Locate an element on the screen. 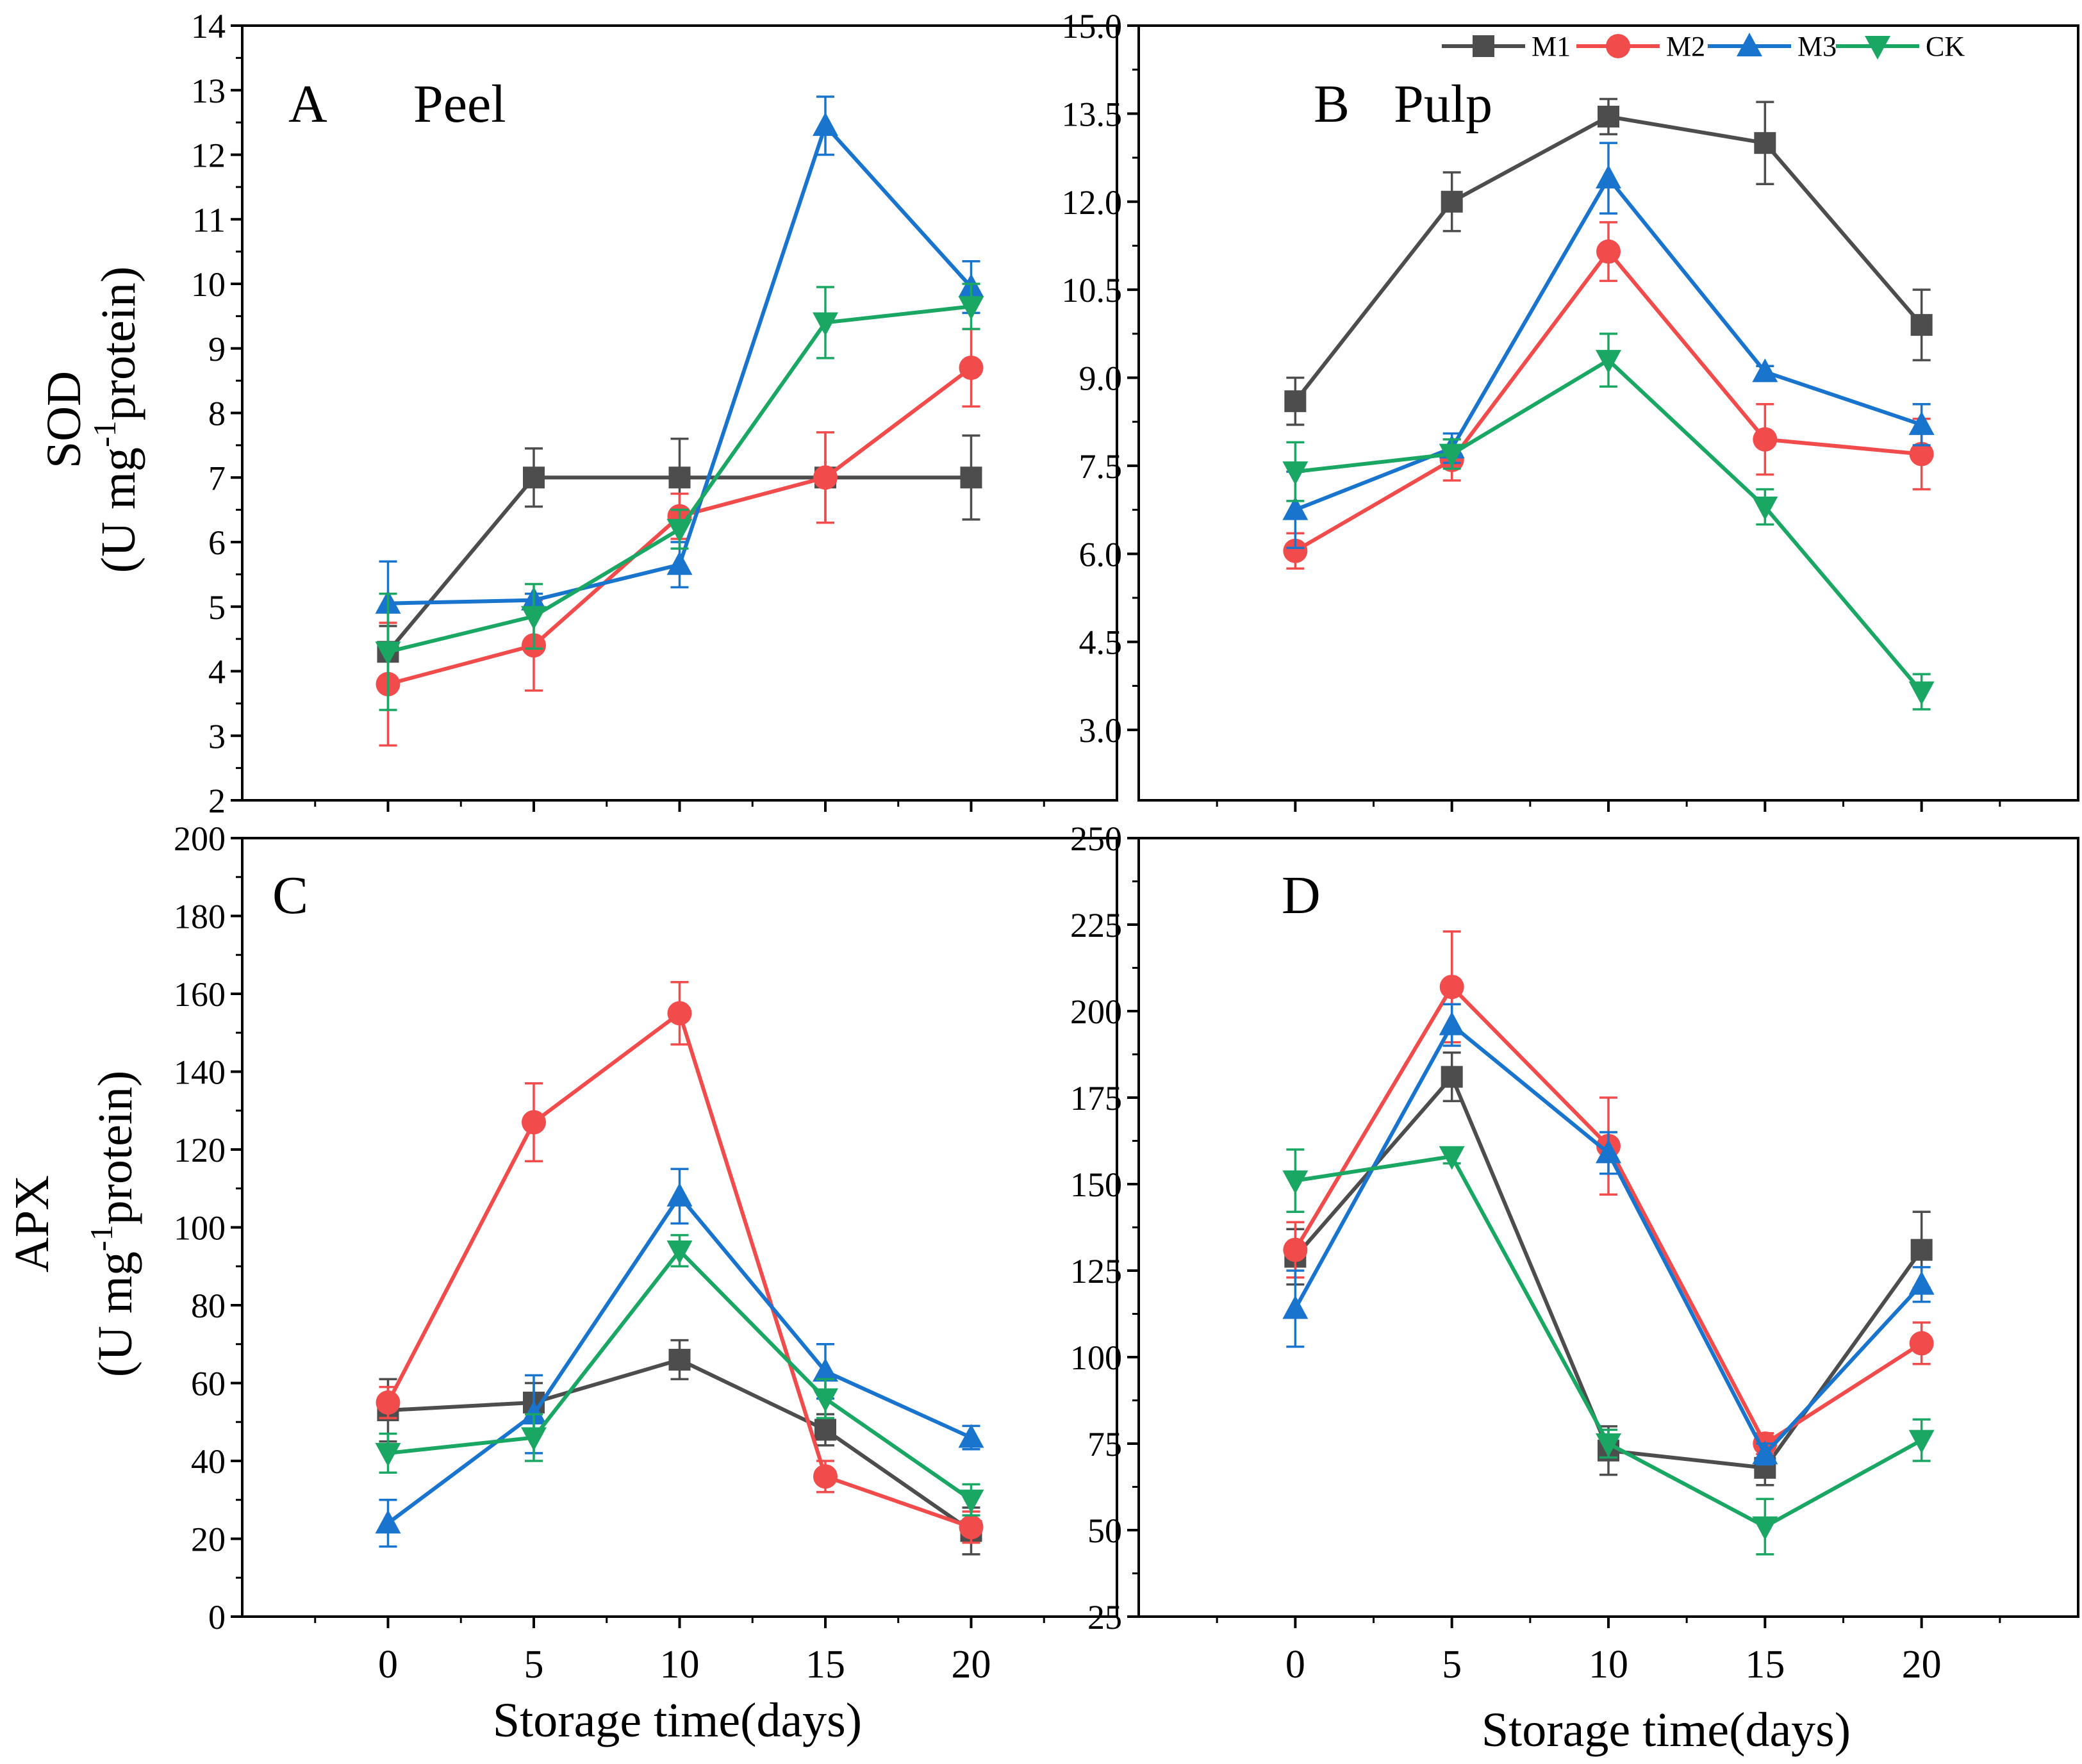 The height and width of the screenshot is (1764, 2082). y-tick-label: 10 is located at coordinates (208, 284).